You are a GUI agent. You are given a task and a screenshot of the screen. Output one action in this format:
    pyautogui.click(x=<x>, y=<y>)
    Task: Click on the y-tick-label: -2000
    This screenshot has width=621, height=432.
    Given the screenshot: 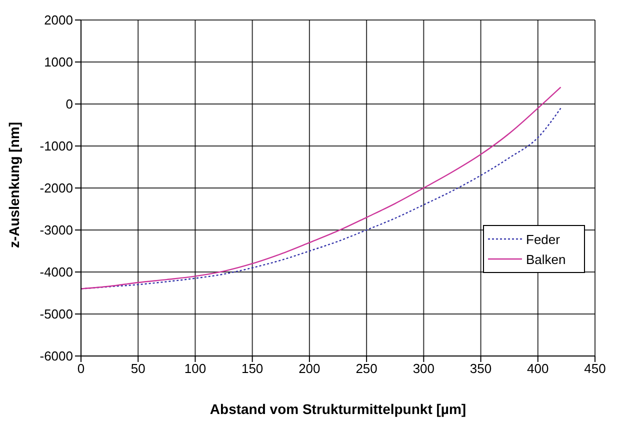 What is the action you would take?
    pyautogui.click(x=56, y=188)
    